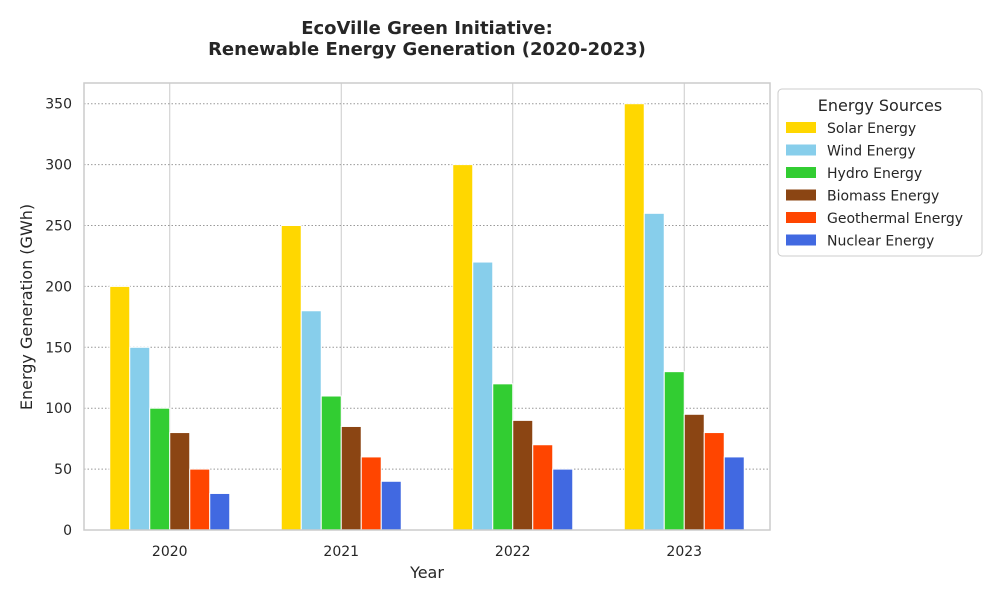  Describe the element at coordinates (426, 572) in the screenshot. I see `x-axis-label: Year` at that location.